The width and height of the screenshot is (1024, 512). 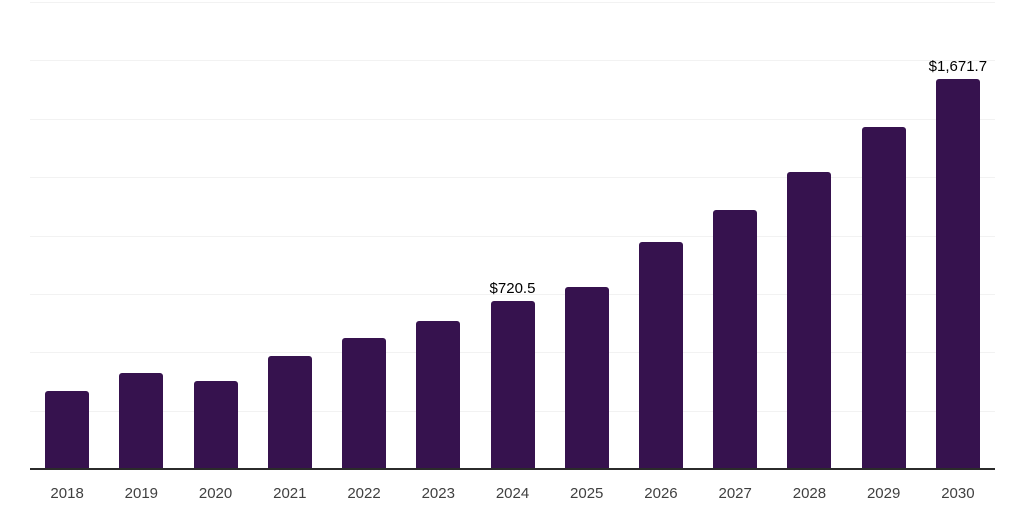 What do you see at coordinates (289, 412) in the screenshot?
I see `bar-2021` at bounding box center [289, 412].